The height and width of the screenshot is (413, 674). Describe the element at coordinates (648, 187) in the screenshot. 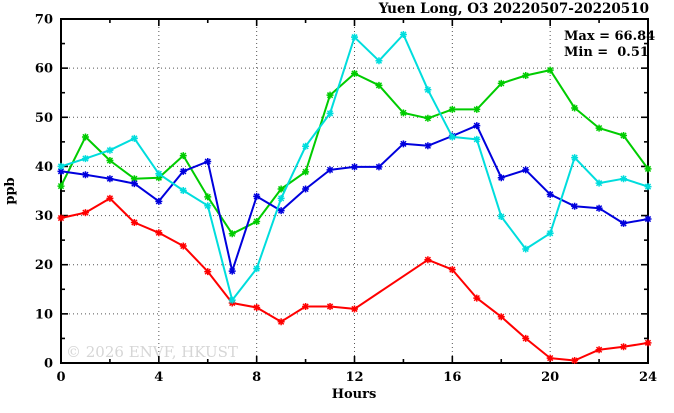

I see `series-cyan-marker-h24` at that location.